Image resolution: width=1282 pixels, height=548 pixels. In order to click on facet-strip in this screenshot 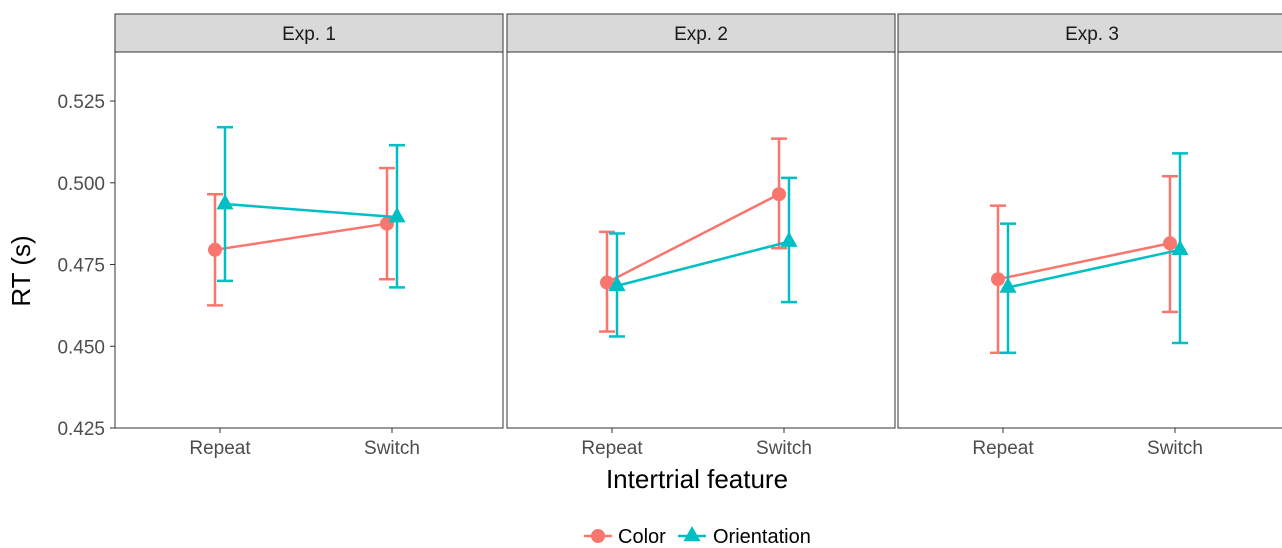, I will do `click(1089, 33)`.